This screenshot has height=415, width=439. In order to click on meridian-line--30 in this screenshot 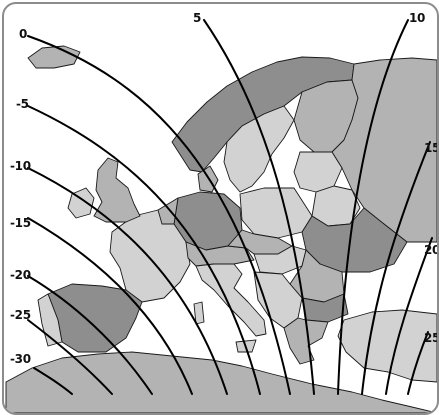, I will do `click(53, 381)`.